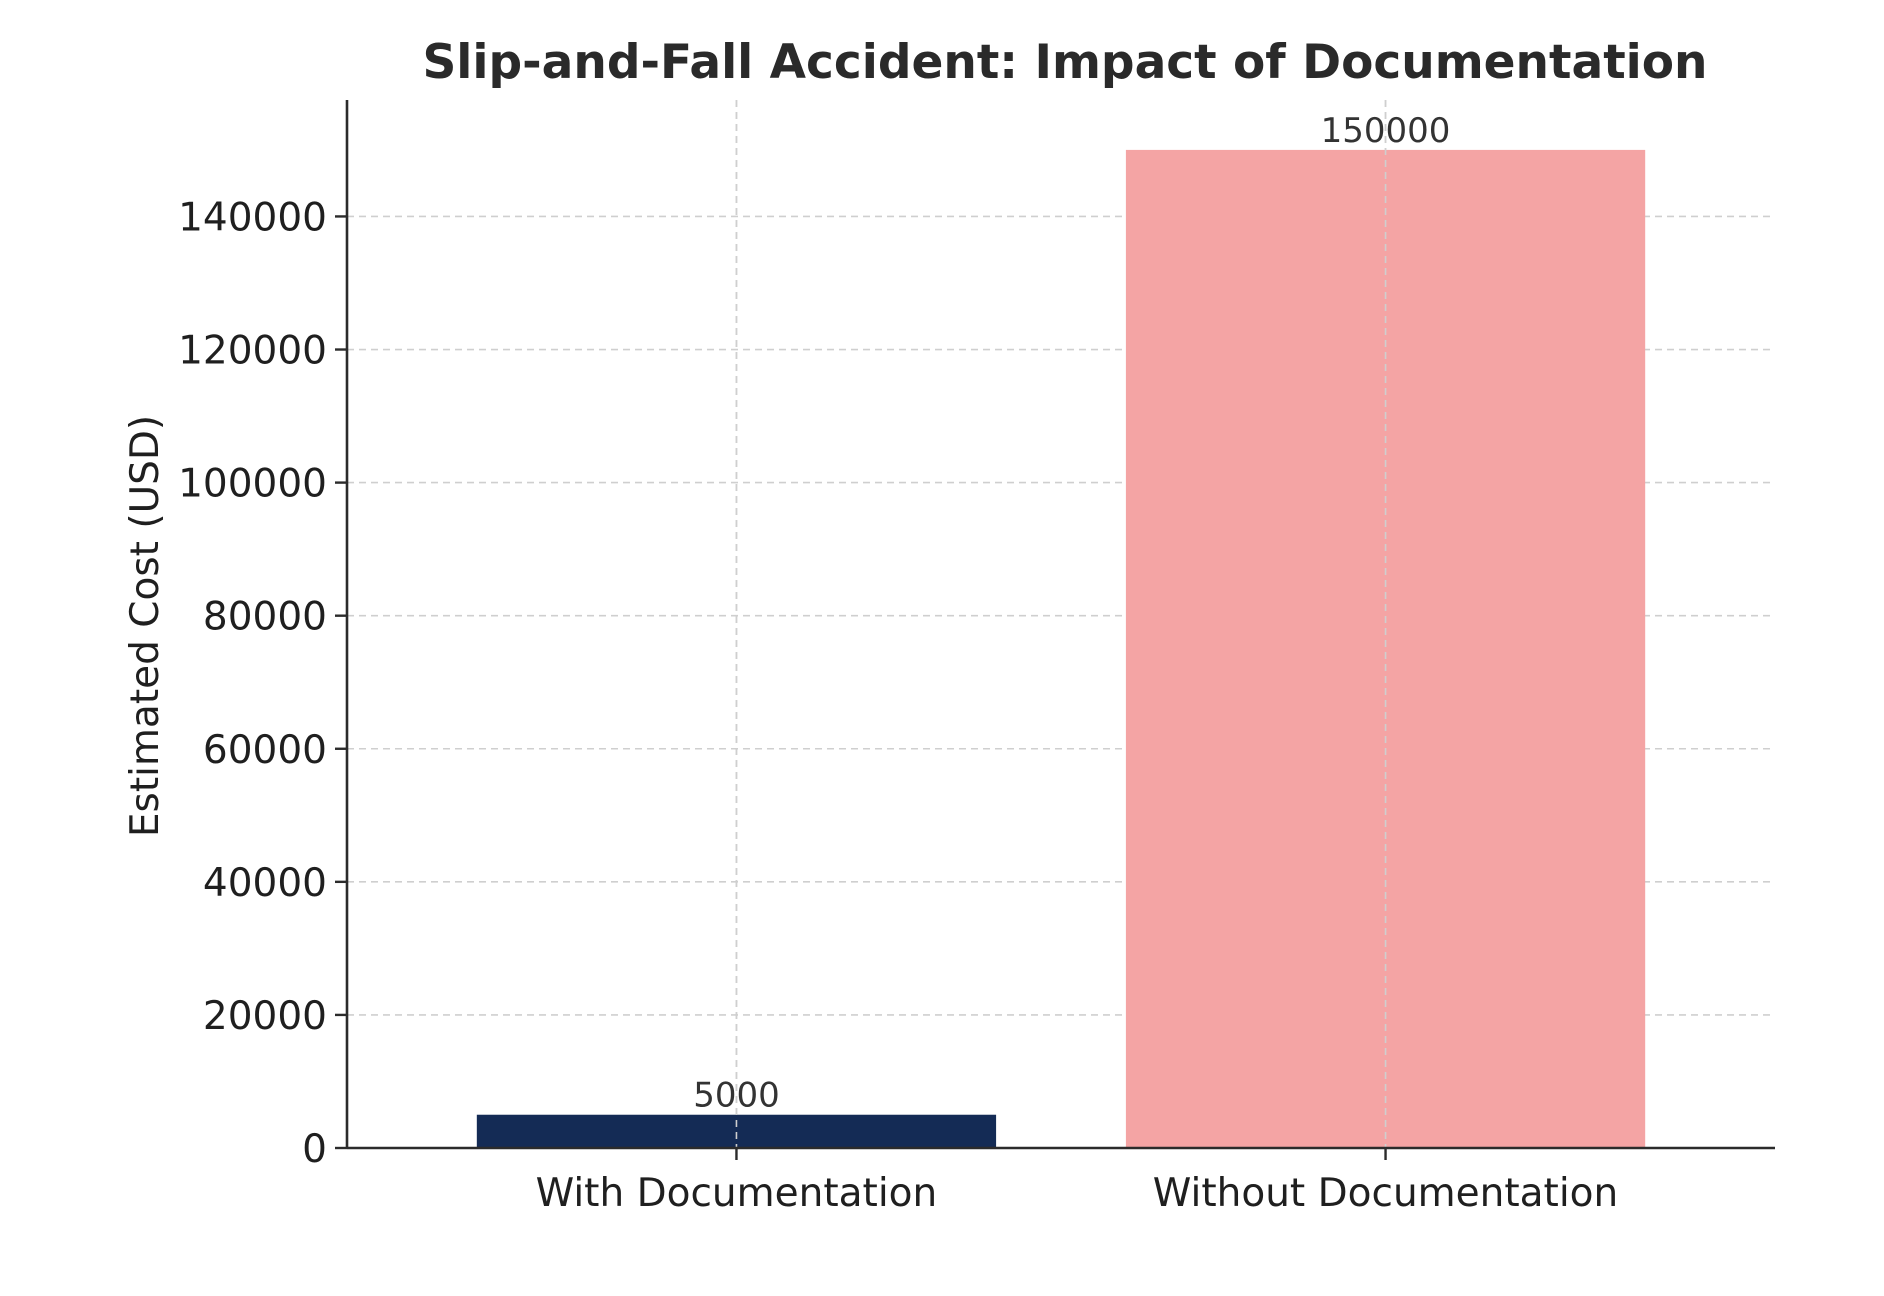 This screenshot has width=1884, height=1296. What do you see at coordinates (145, 626) in the screenshot?
I see `y-axis-label: Estimated Cost (USD)` at bounding box center [145, 626].